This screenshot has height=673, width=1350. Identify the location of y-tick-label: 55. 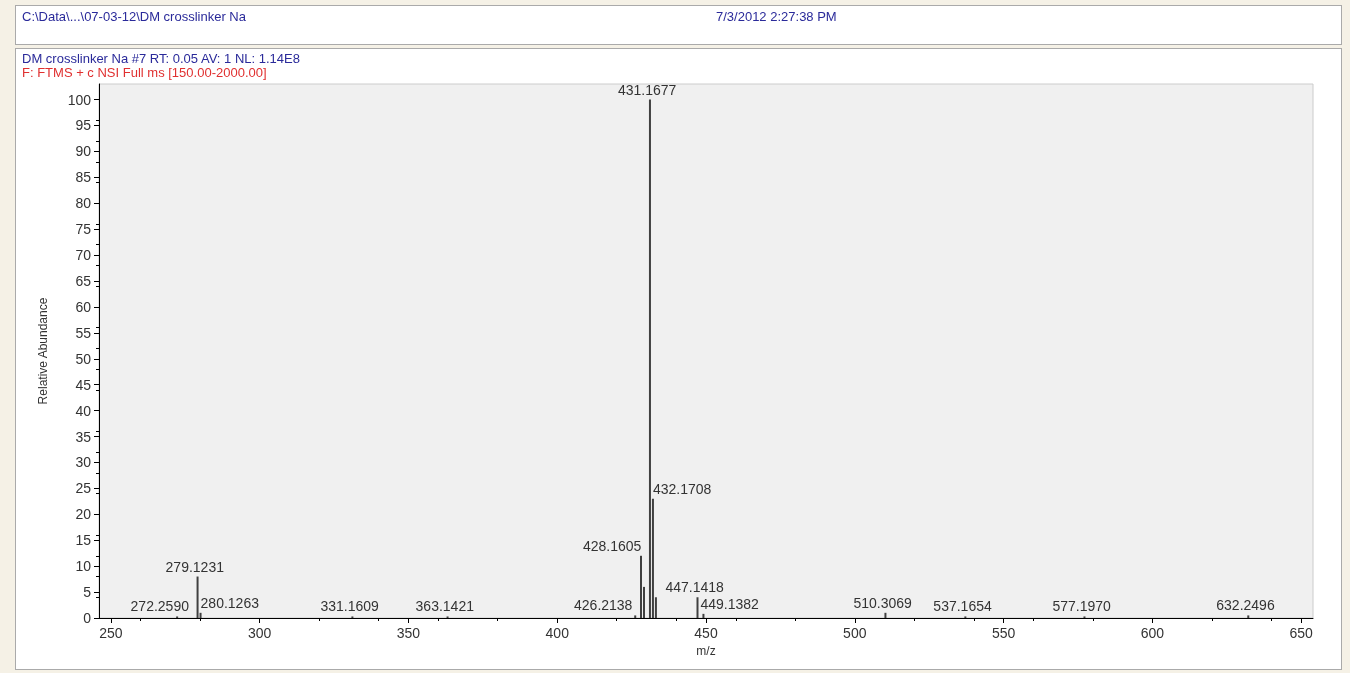
(83, 332).